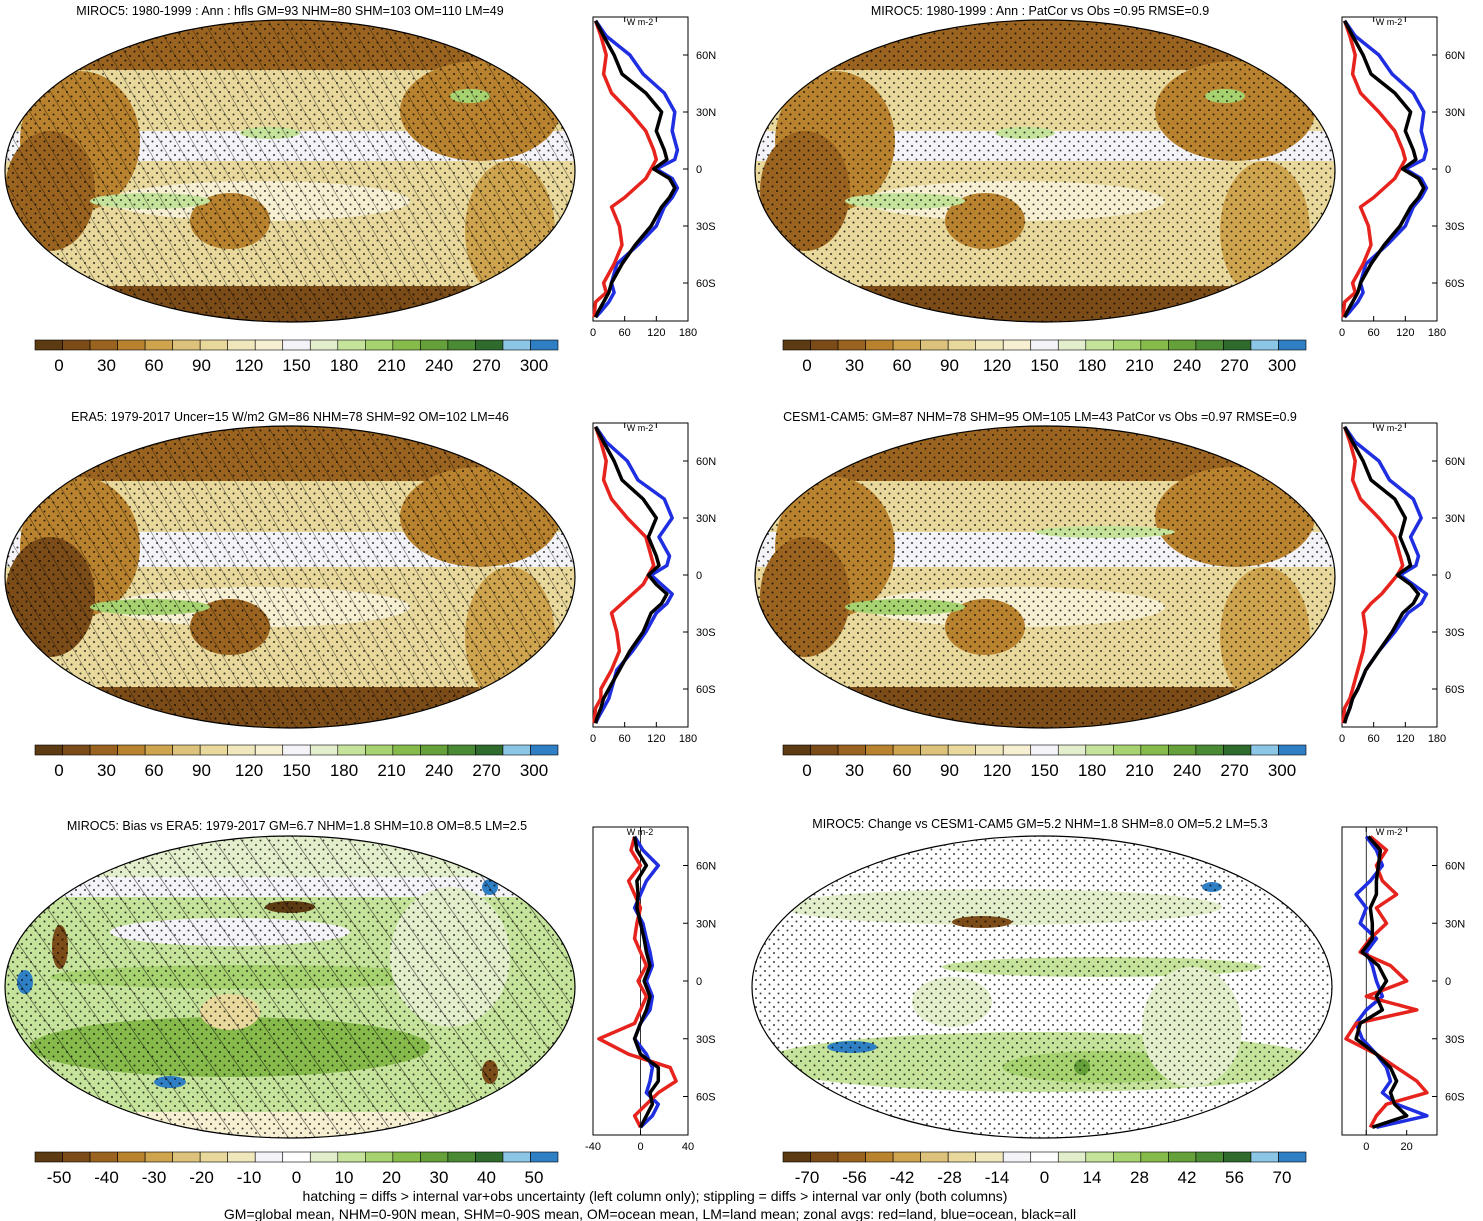 This screenshot has height=1221, width=1483. What do you see at coordinates (807, 1177) in the screenshot?
I see `colorbar-label: -70` at bounding box center [807, 1177].